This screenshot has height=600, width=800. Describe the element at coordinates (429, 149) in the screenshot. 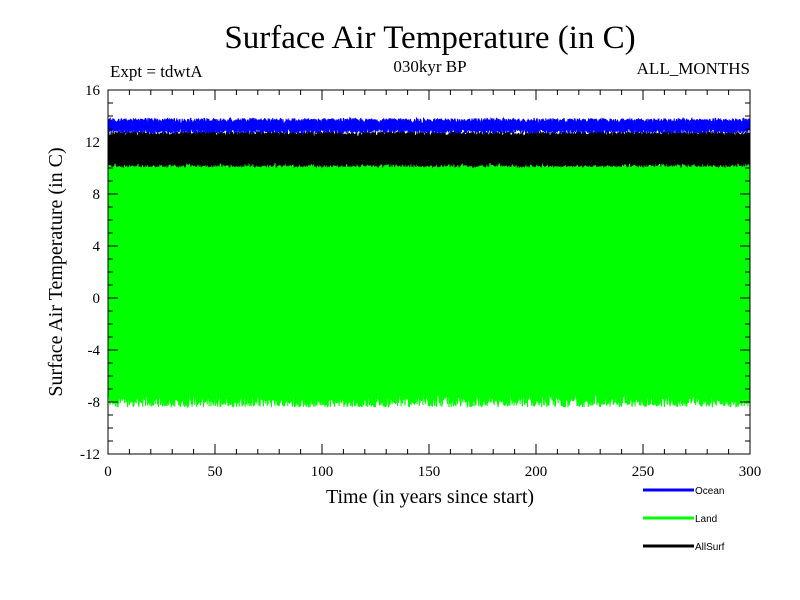

I see `series-allsurf` at that location.